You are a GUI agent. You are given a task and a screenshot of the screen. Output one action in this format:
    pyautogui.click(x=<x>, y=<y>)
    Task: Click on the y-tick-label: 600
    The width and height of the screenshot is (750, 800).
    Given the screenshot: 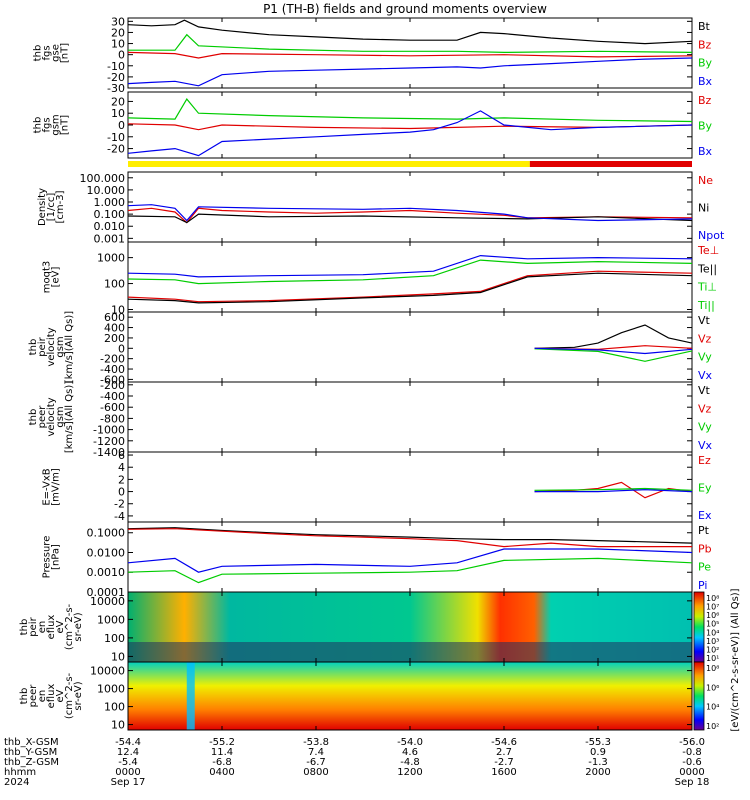 What is the action you would take?
    pyautogui.click(x=114, y=317)
    